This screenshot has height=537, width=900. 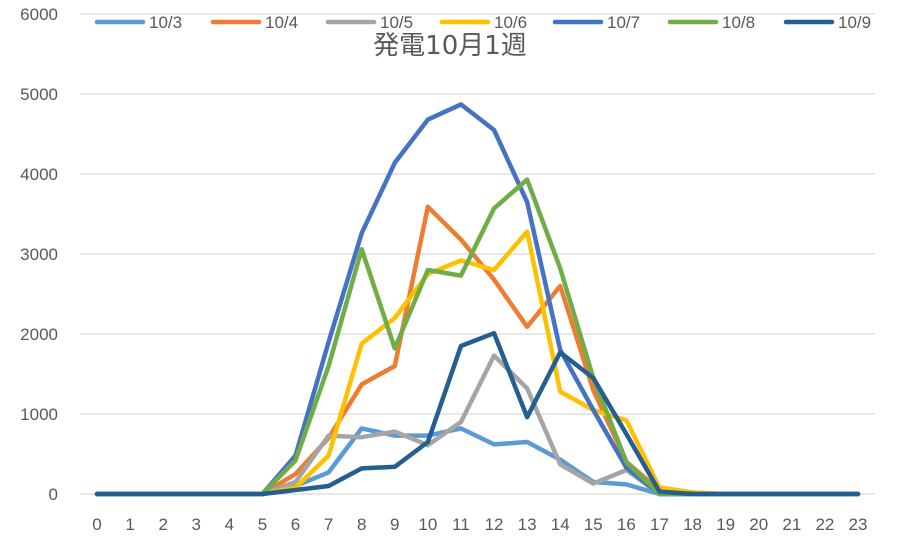 I want to click on x-tick-label: 19, so click(x=725, y=524).